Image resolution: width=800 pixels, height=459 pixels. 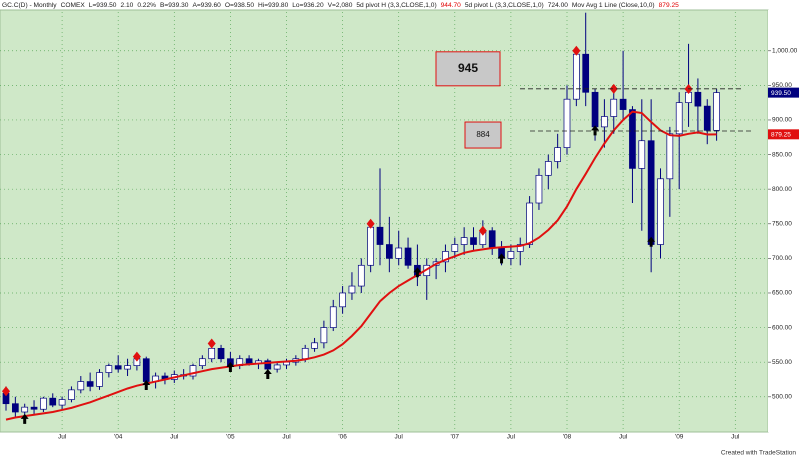 I want to click on y-tick-label: 1,000.00, so click(x=785, y=50).